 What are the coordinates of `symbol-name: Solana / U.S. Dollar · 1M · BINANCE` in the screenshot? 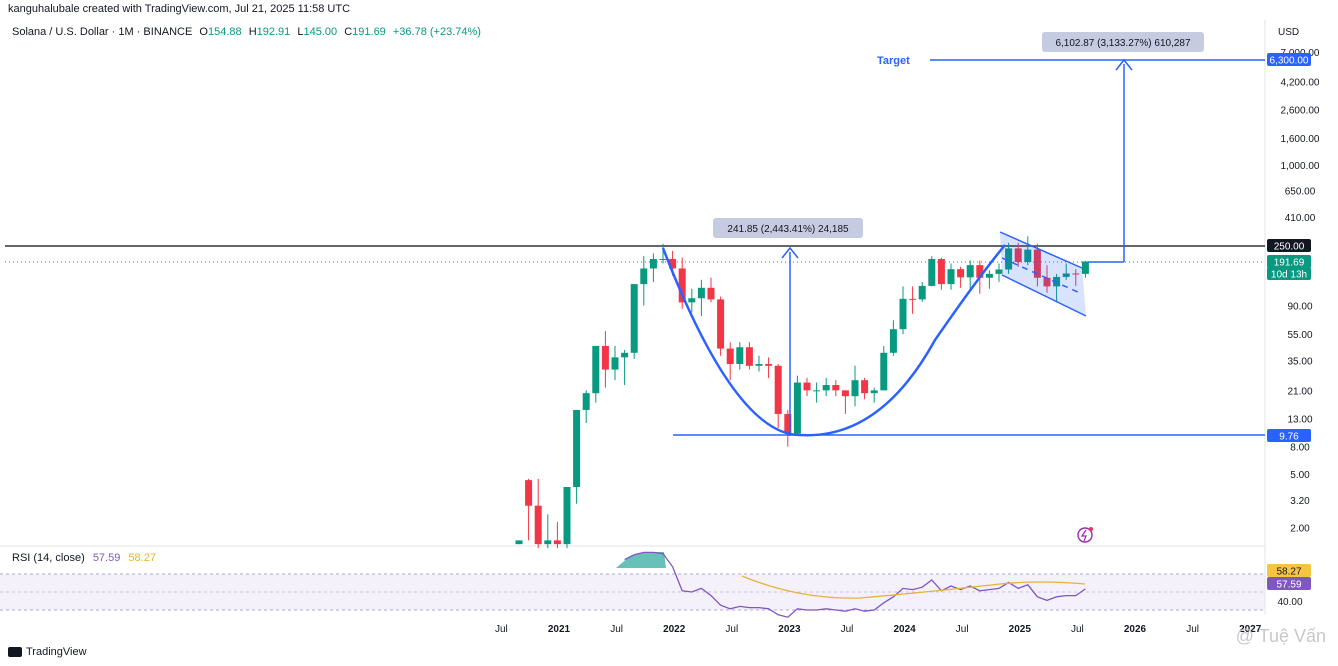 It's located at (102, 32).